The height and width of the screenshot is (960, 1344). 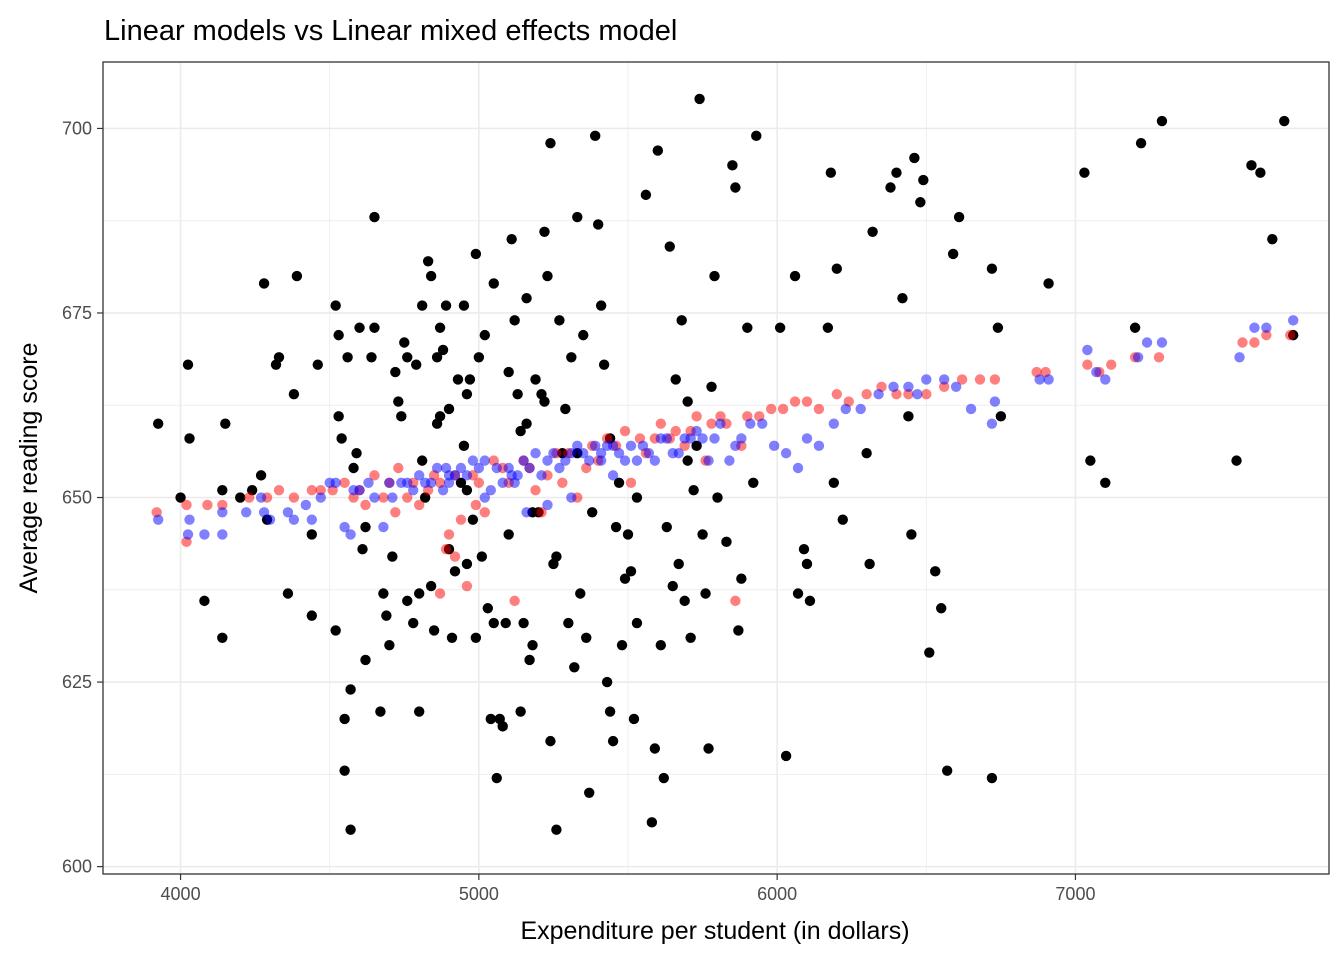 I want to click on x-tick-label: 7000, so click(x=1075, y=894).